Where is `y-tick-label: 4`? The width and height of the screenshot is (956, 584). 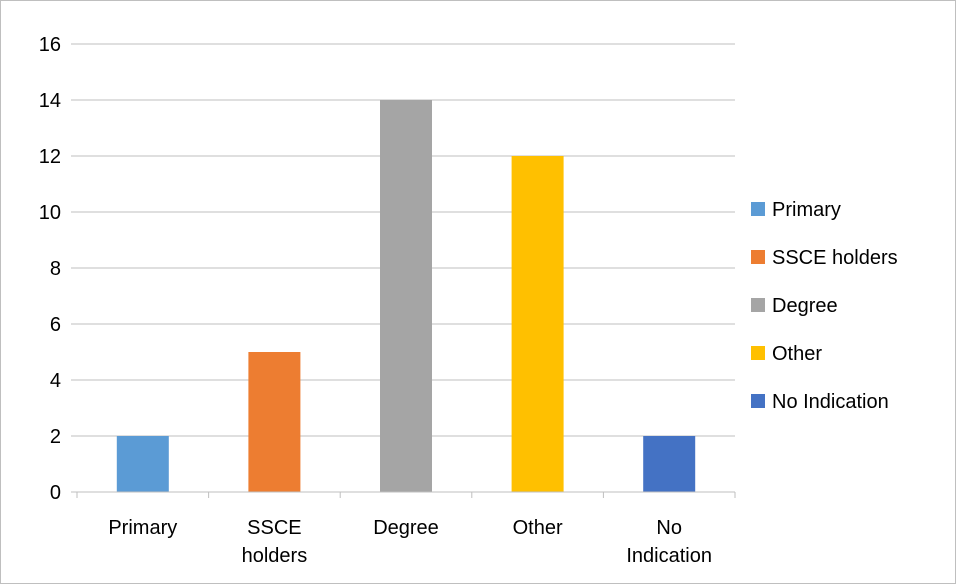
y-tick-label: 4 is located at coordinates (55, 381).